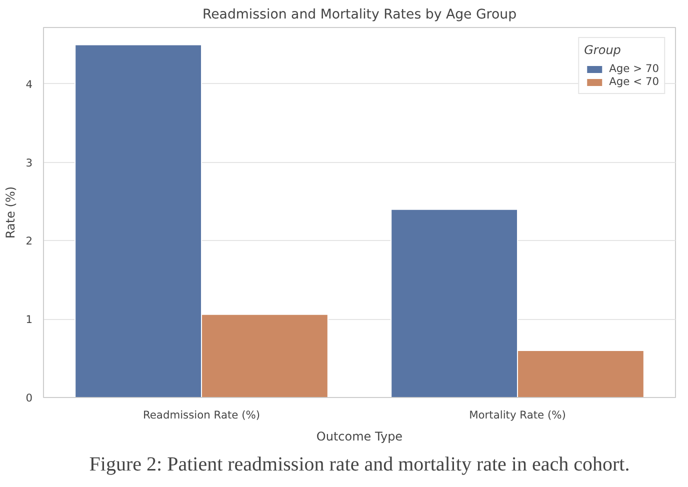  I want to click on y-tick-label: 0, so click(29, 398).